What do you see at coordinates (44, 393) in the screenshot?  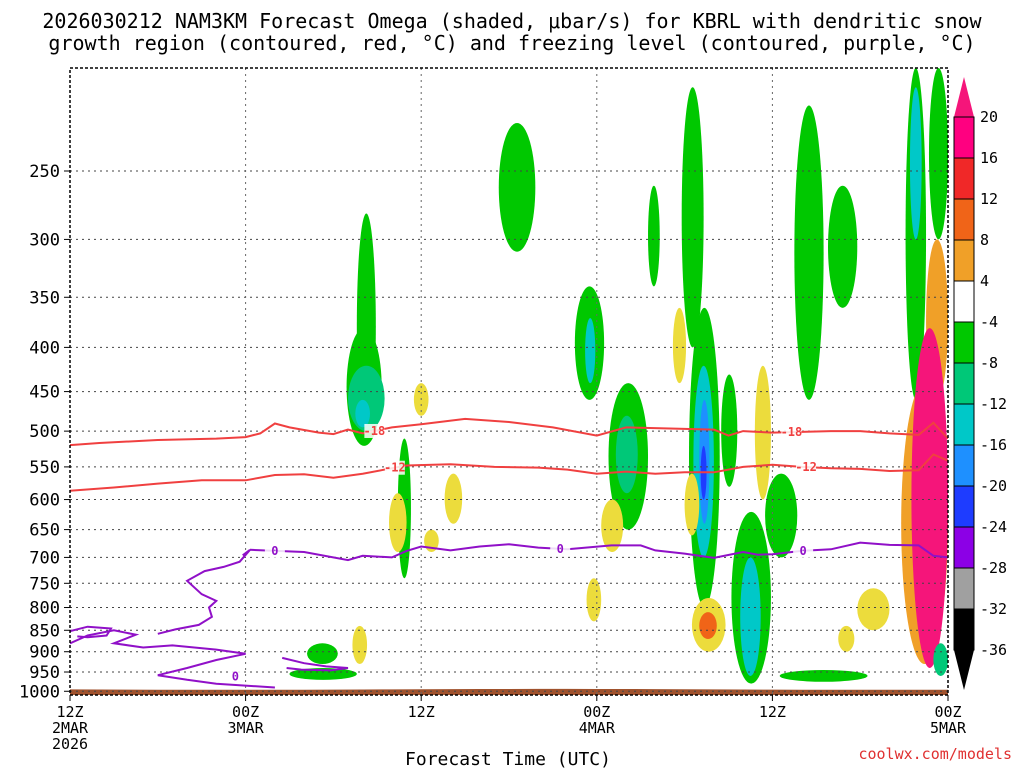 I see `y-tick-label-450: 450` at bounding box center [44, 393].